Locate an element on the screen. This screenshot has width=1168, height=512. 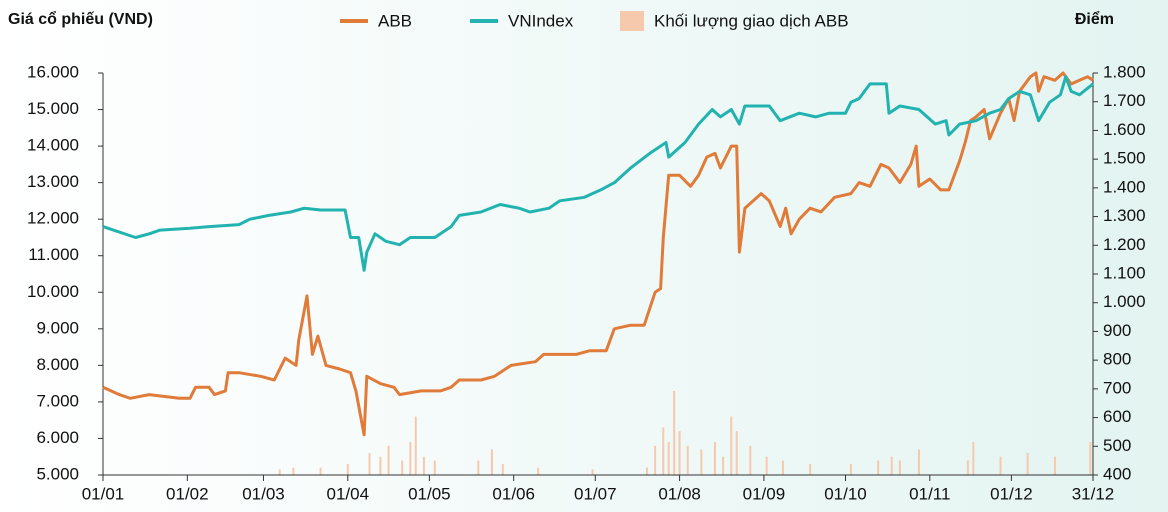
y2-tick-label: 1.200 is located at coordinates (1124, 244).